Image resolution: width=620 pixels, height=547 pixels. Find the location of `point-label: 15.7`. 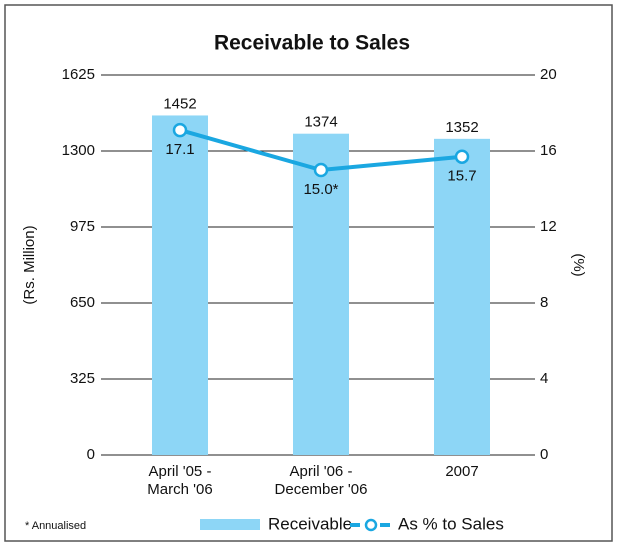

point-label: 15.7 is located at coordinates (461, 176).